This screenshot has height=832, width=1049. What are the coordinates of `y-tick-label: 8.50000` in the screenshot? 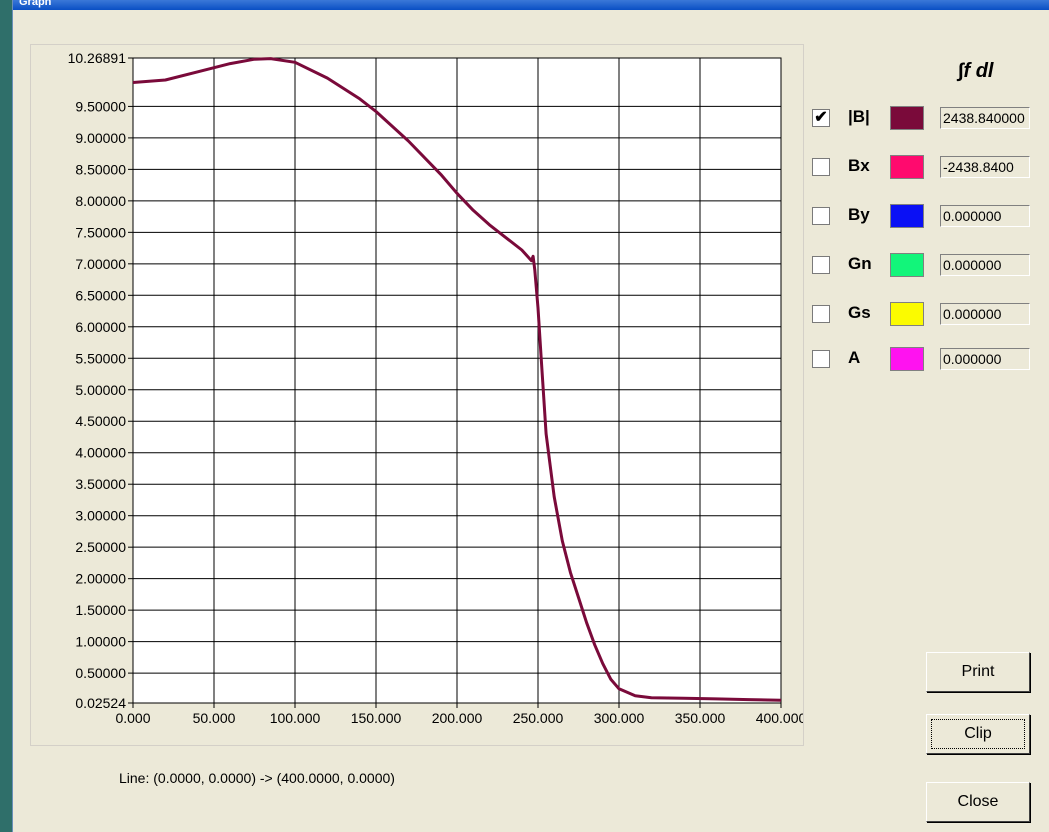 It's located at (100, 169).